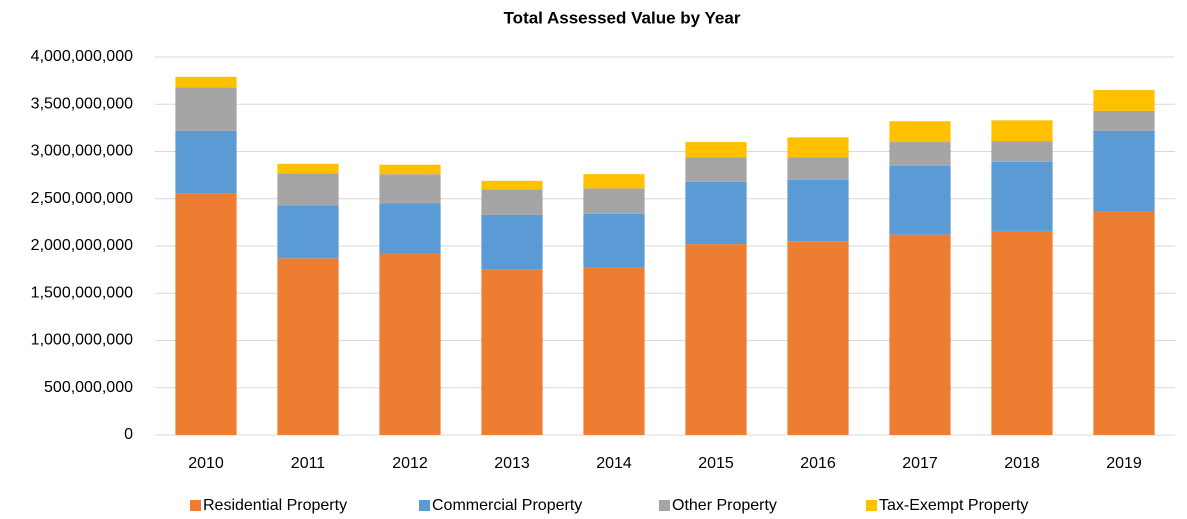 The width and height of the screenshot is (1187, 519). I want to click on legend-label: Tax-Exempt Property, so click(953, 505).